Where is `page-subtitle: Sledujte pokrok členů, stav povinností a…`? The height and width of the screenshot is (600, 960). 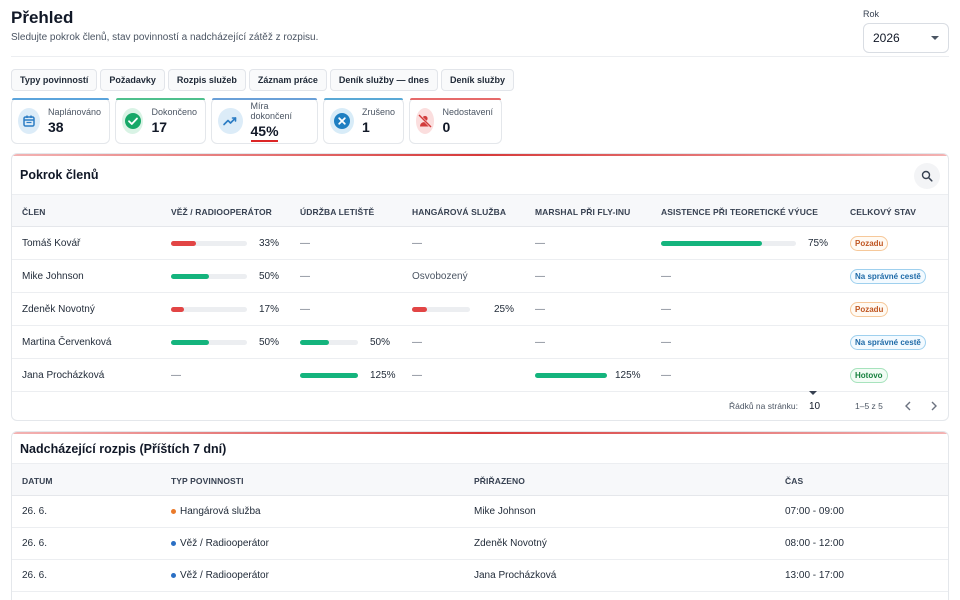
page-subtitle: Sledujte pokrok členů, stav povinností a… is located at coordinates (165, 37).